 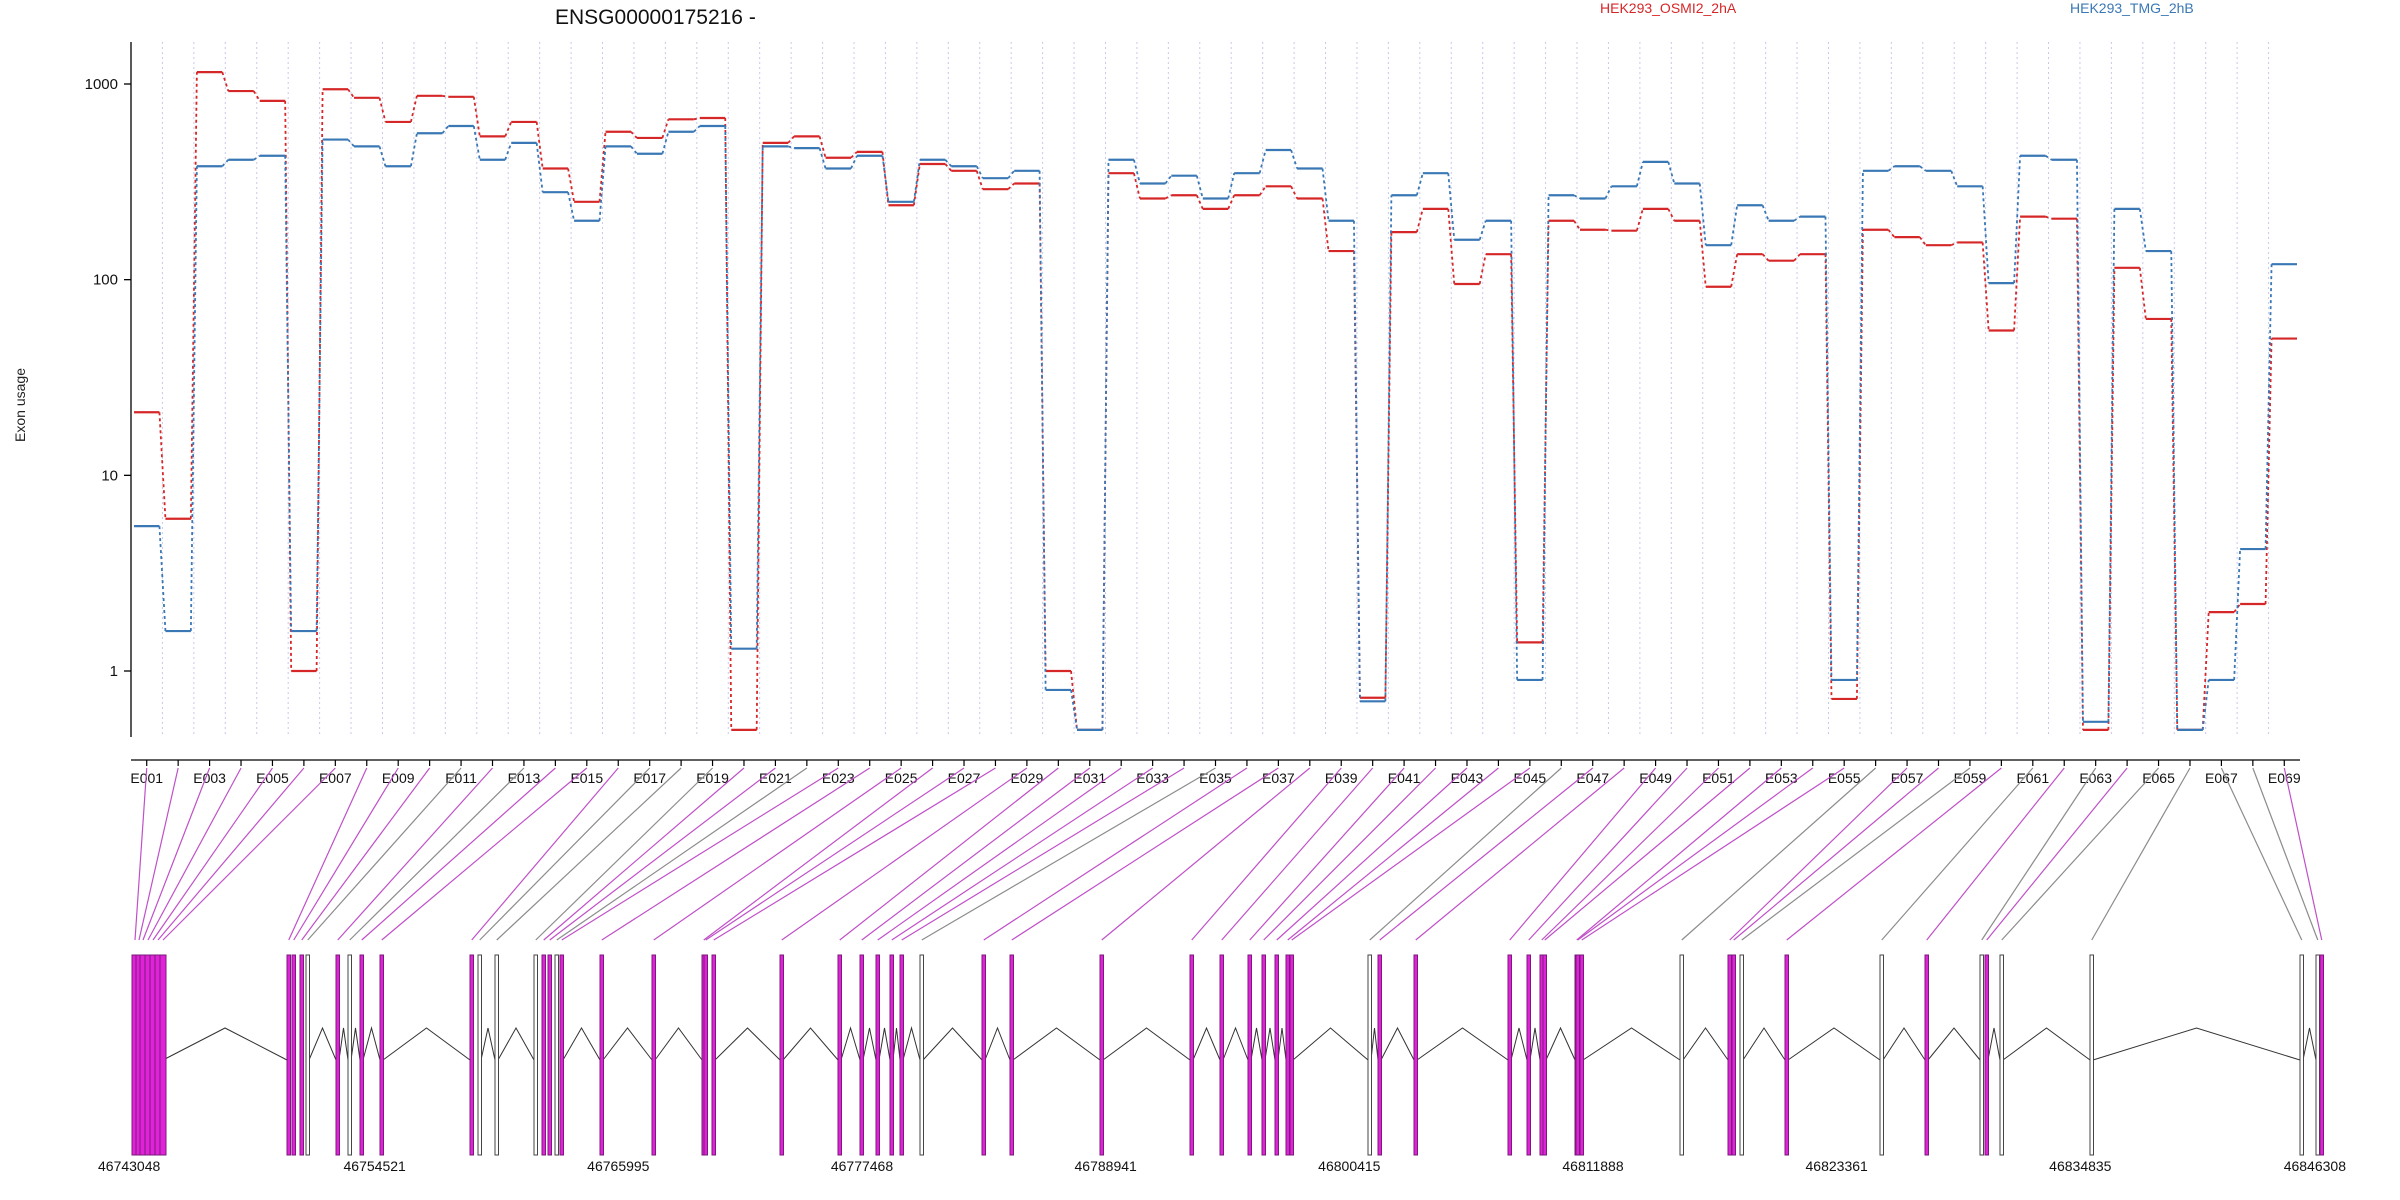 What do you see at coordinates (461, 778) in the screenshot?
I see `x-tick-label: E011` at bounding box center [461, 778].